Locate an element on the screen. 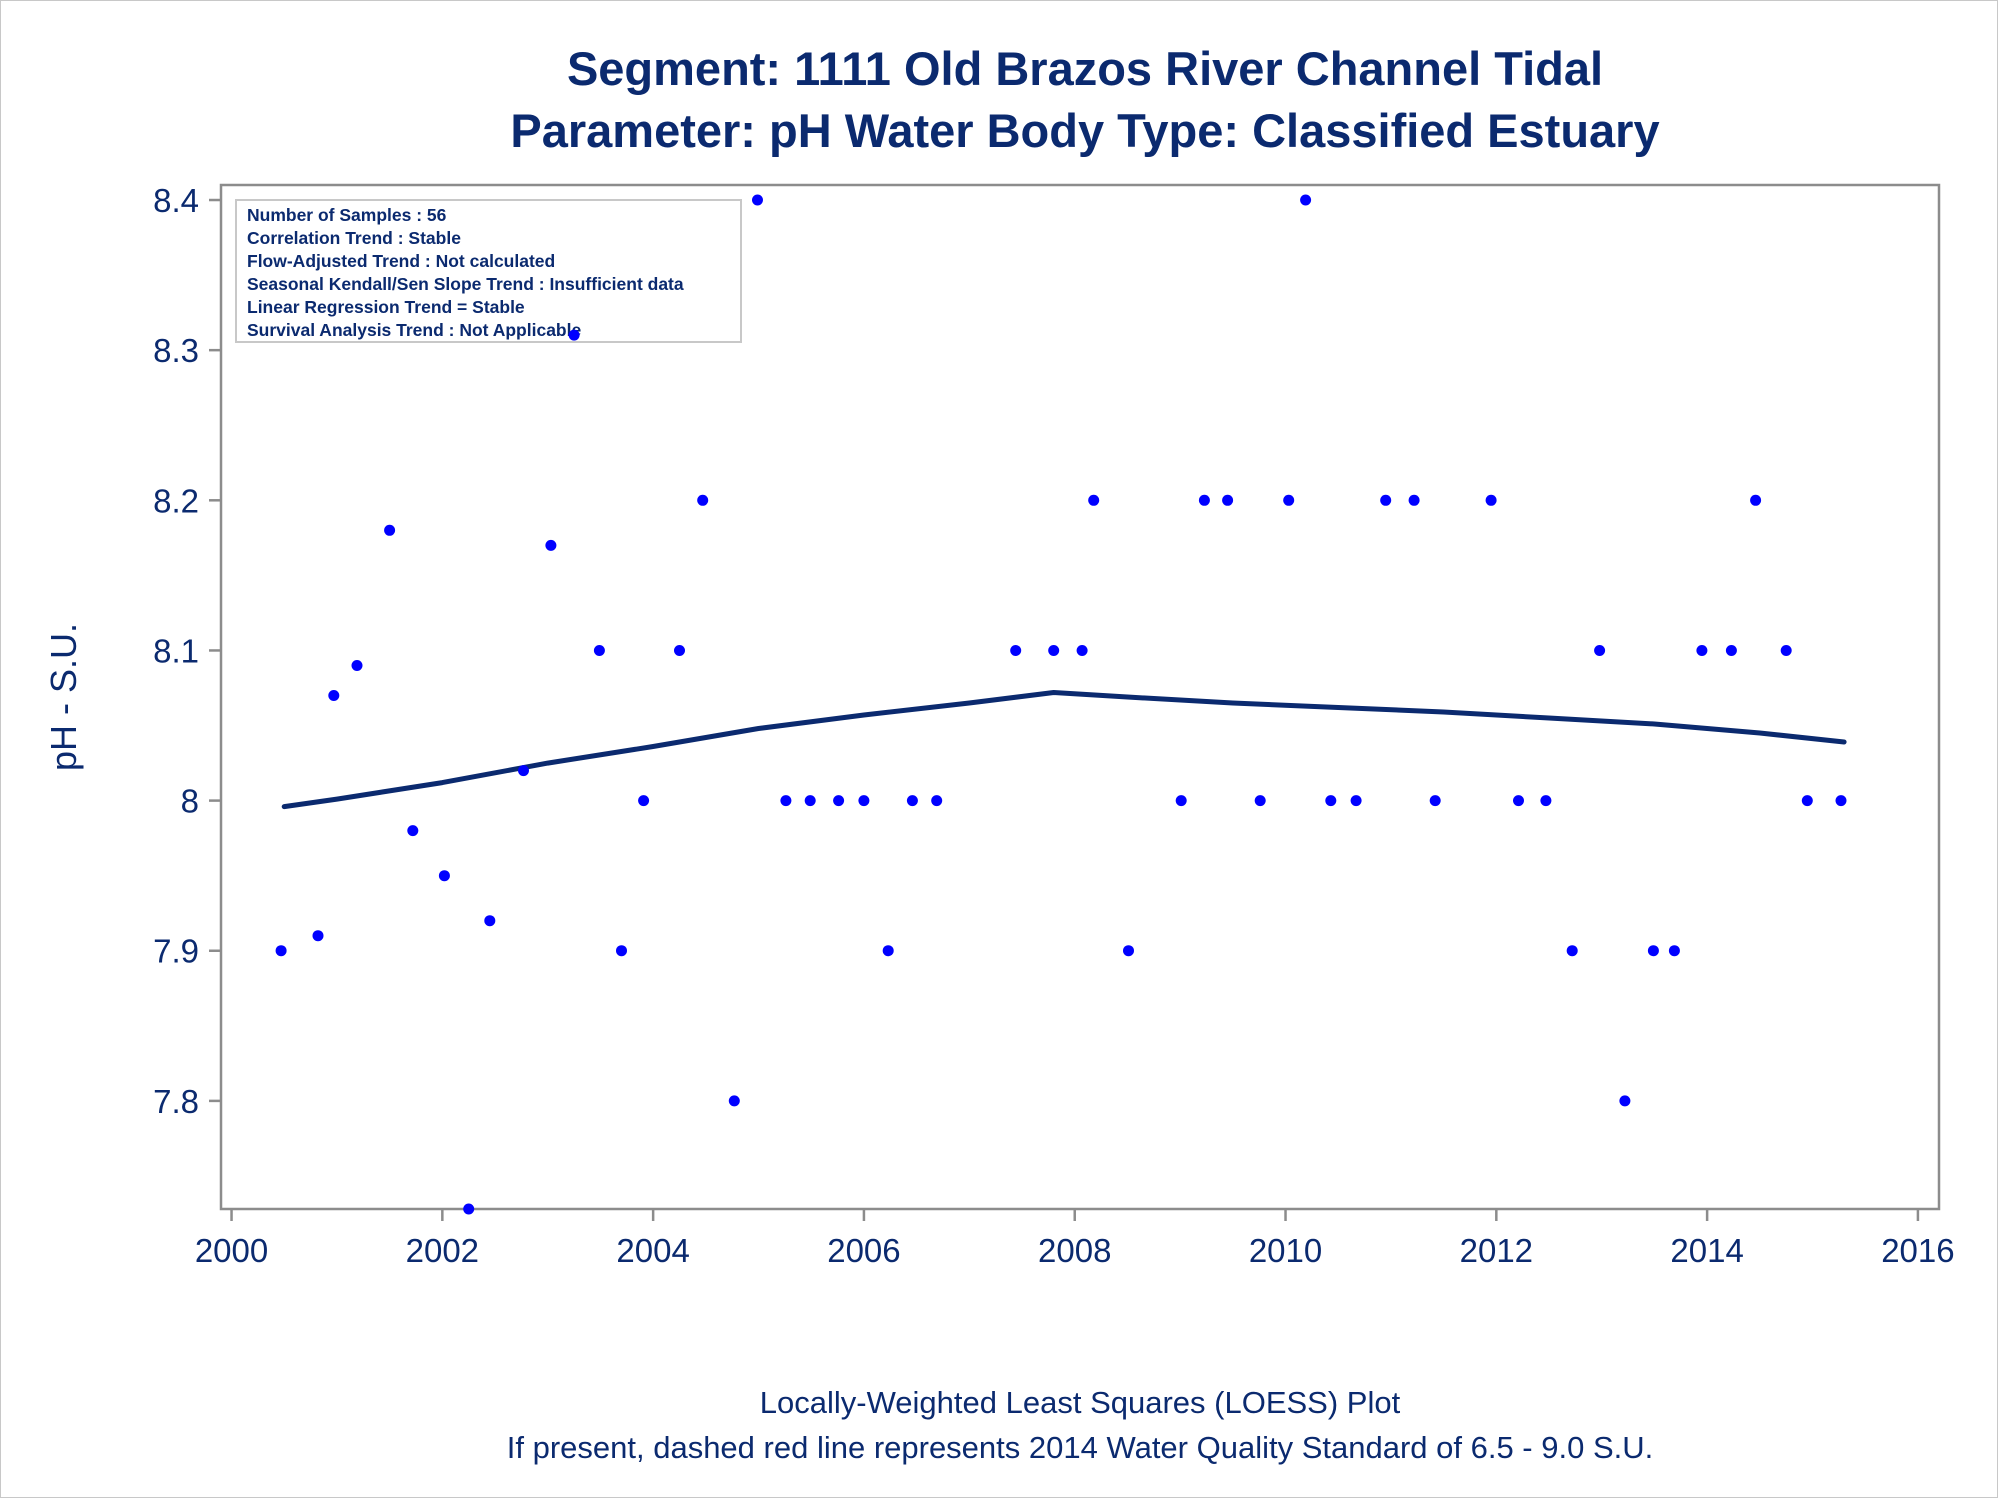  x-tick-label: 2008 is located at coordinates (1074, 1250).